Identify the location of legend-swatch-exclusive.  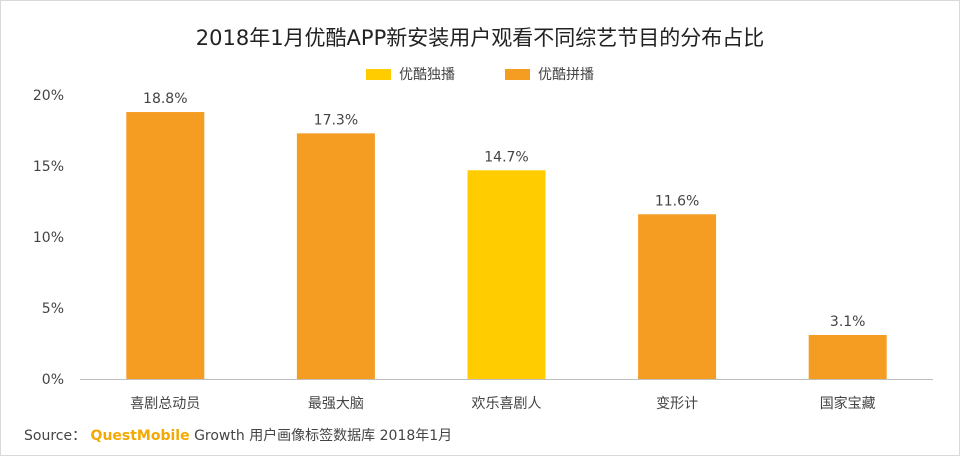
(378, 74).